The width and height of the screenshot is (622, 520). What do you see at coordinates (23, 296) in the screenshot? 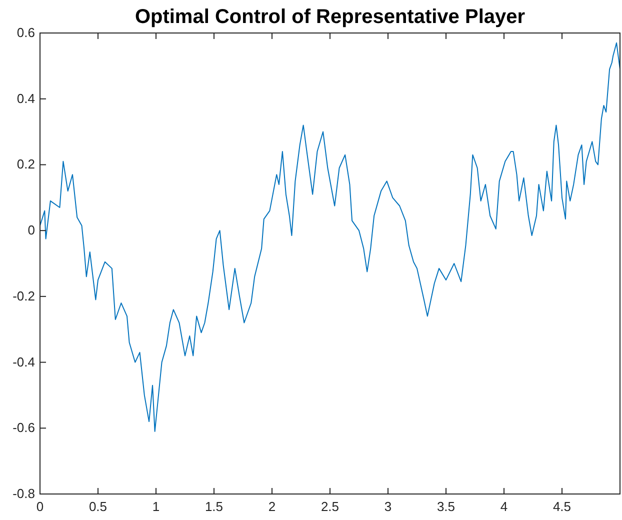
I see `y-tick-label: -0.2` at bounding box center [23, 296].